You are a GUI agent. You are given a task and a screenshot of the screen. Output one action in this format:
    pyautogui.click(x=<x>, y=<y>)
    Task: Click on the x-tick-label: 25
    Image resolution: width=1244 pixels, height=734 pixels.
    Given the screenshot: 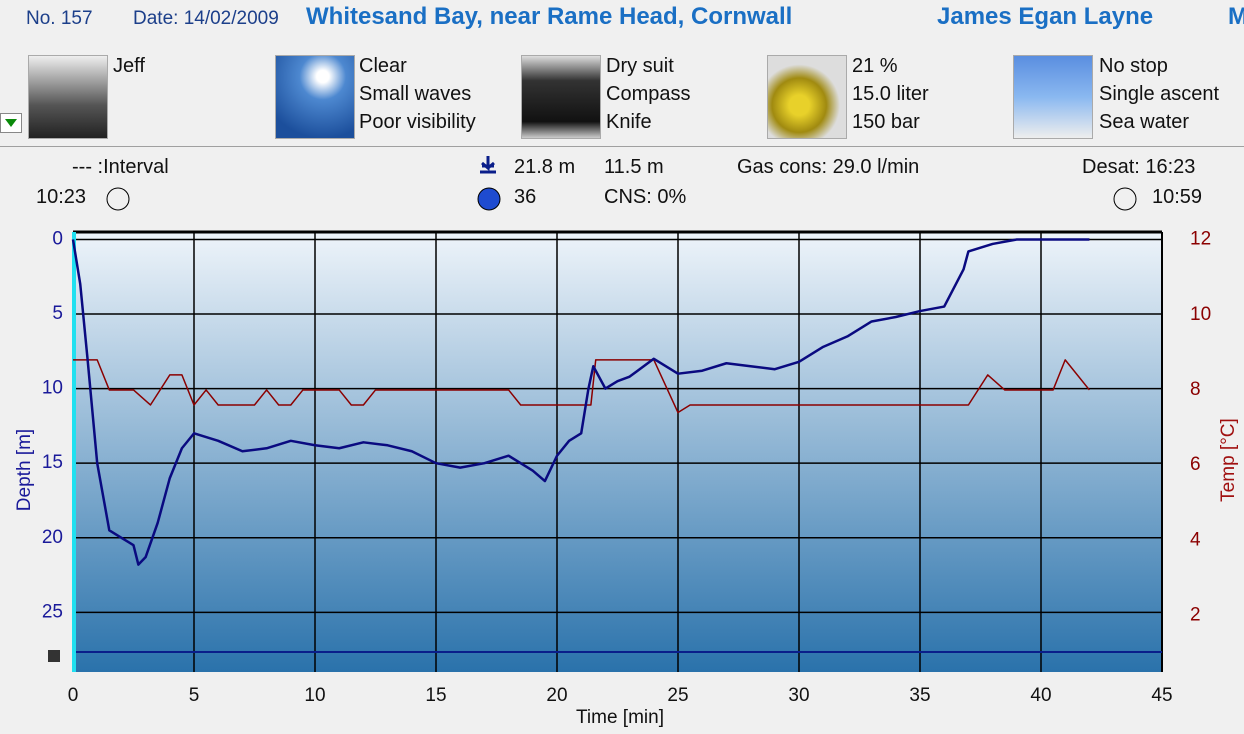 What is the action you would take?
    pyautogui.click(x=677, y=695)
    